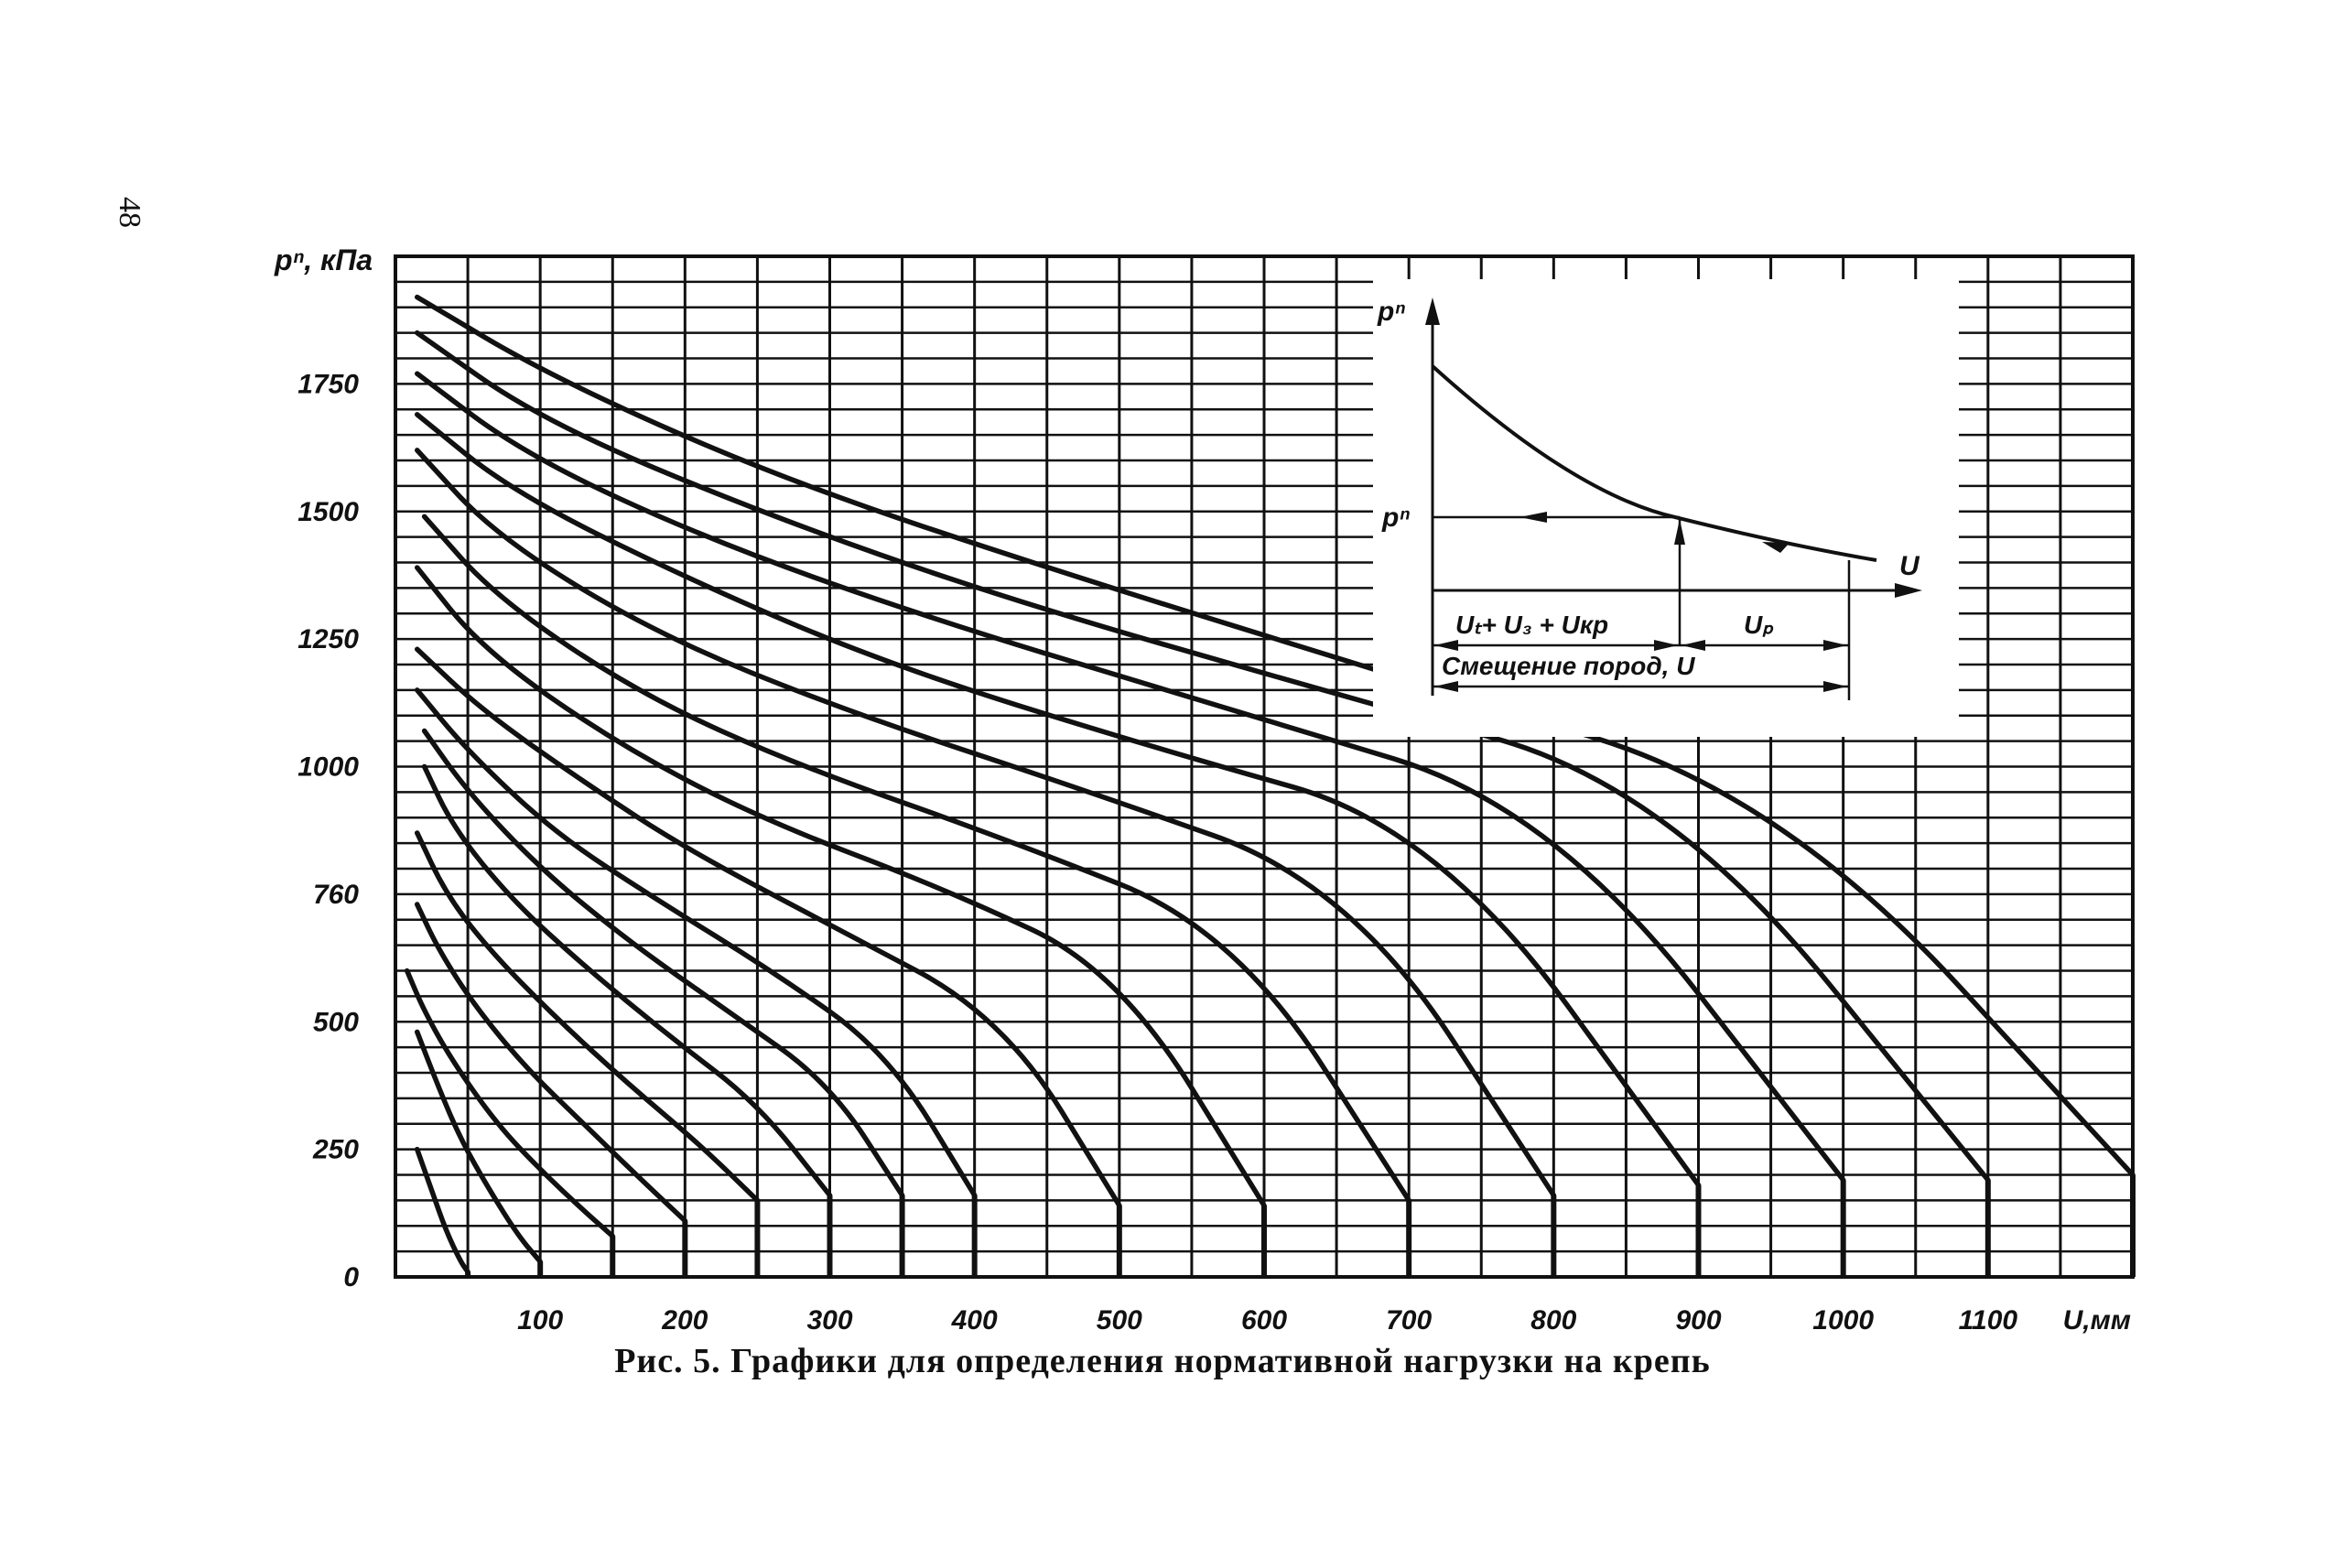 This screenshot has height=1568, width=2325. Describe the element at coordinates (1533, 518) in the screenshot. I see `inset-pn-arrow-icon` at that location.